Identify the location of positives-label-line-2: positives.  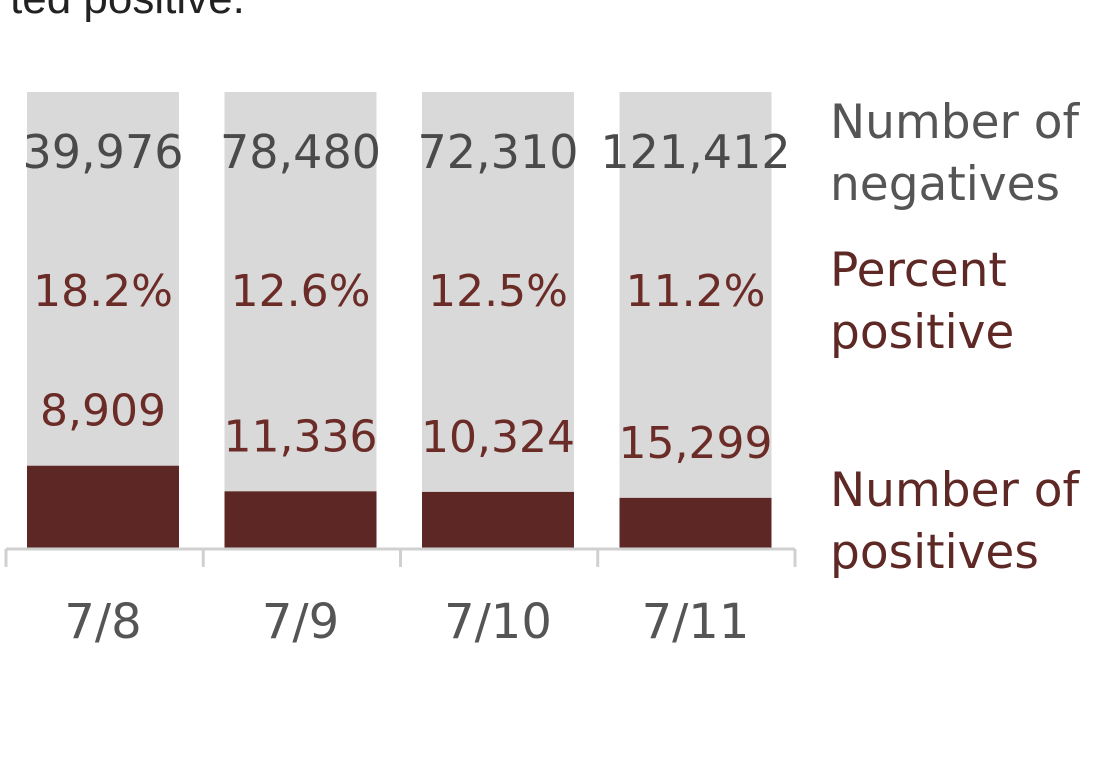
(934, 552).